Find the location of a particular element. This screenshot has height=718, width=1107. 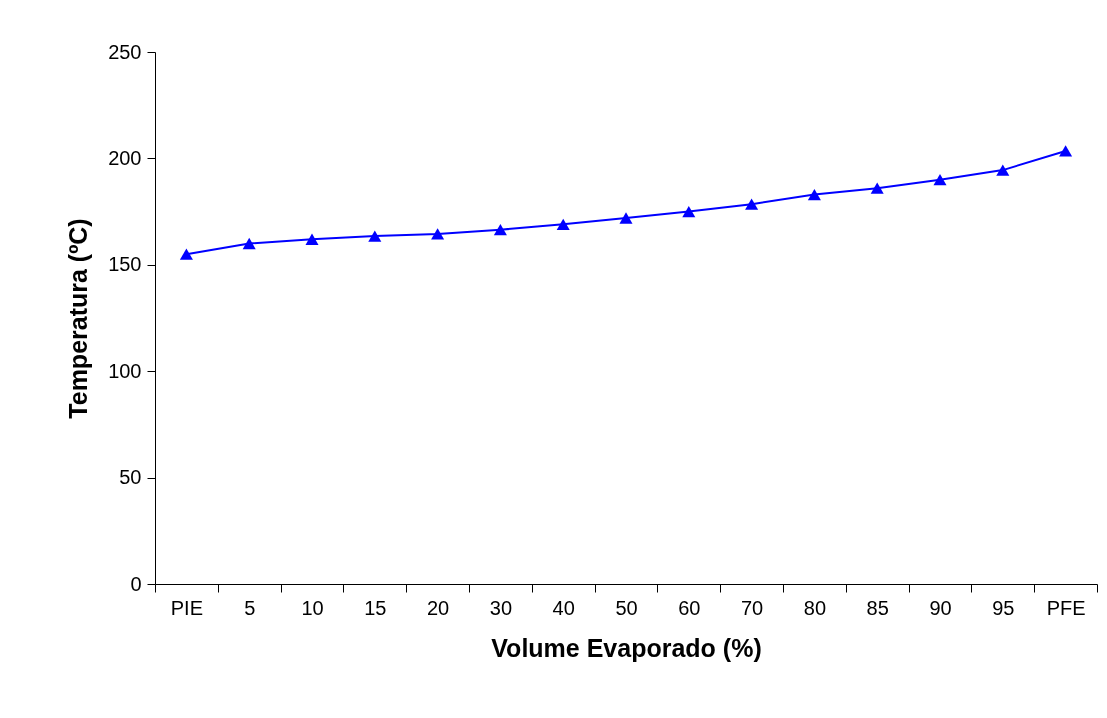

x-tick-label: PIE is located at coordinates (187, 607).